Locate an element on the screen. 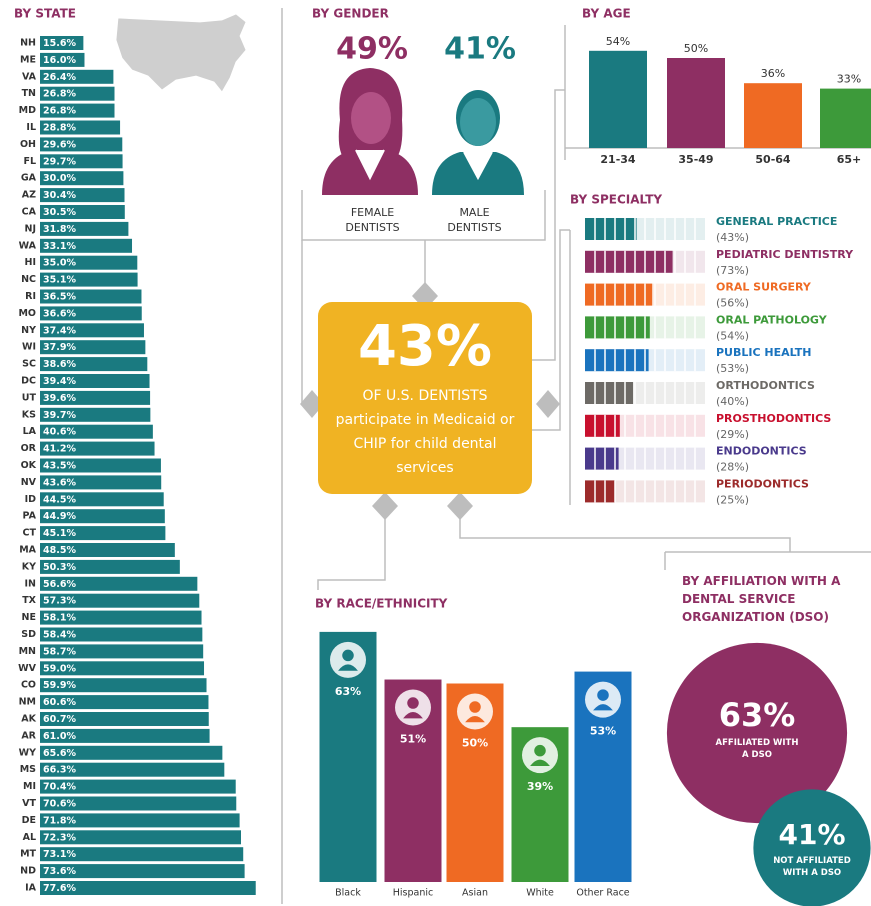 The image size is (871, 906). state-label: MT is located at coordinates (28, 854).